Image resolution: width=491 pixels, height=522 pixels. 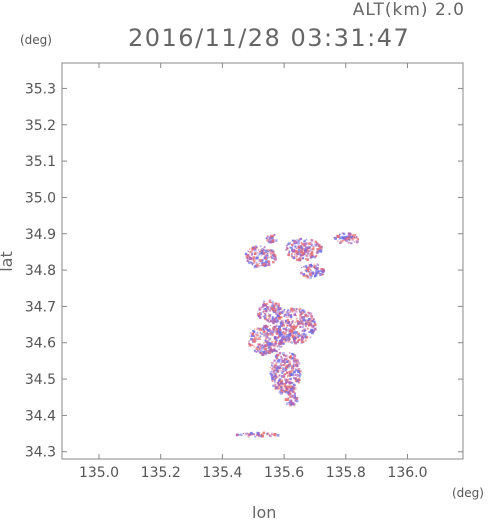 I want to click on y-tick-label: 35.0, so click(x=40, y=198).